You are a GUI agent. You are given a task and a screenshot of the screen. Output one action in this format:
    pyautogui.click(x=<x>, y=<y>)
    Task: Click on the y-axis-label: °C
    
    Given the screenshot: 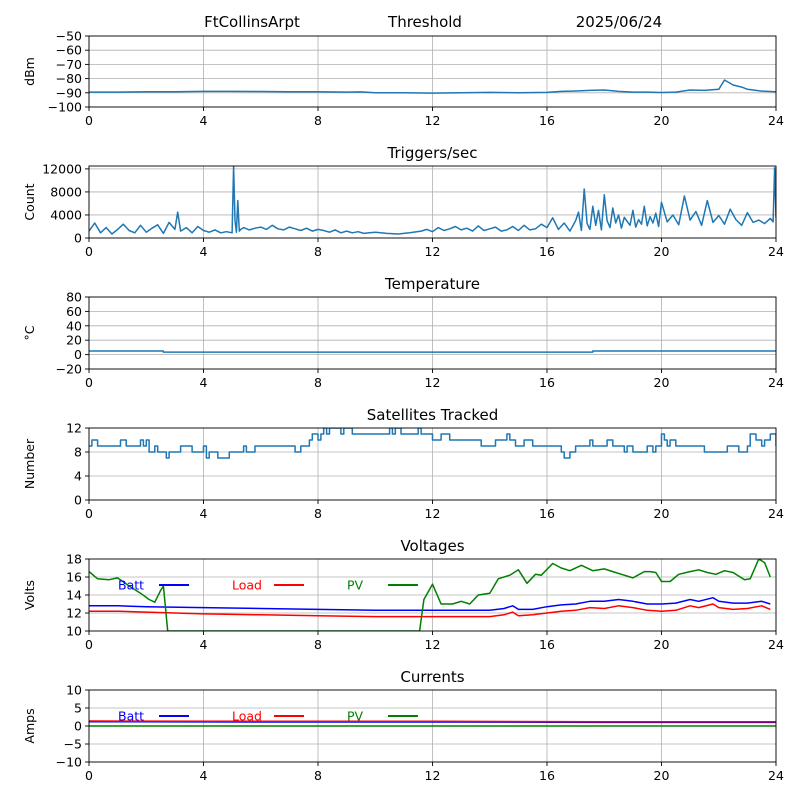 What is the action you would take?
    pyautogui.click(x=29, y=332)
    